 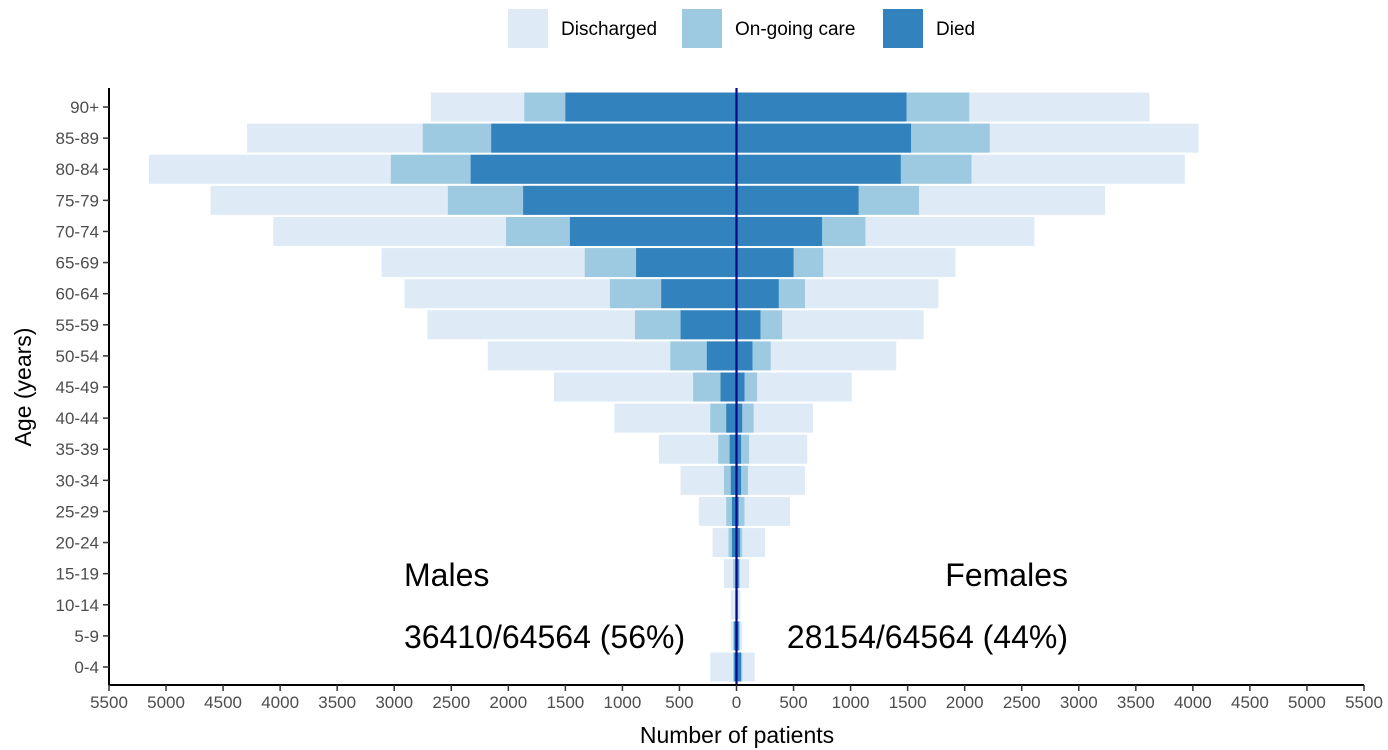 I want to click on x-axis-title: Number of patients, so click(x=737, y=735).